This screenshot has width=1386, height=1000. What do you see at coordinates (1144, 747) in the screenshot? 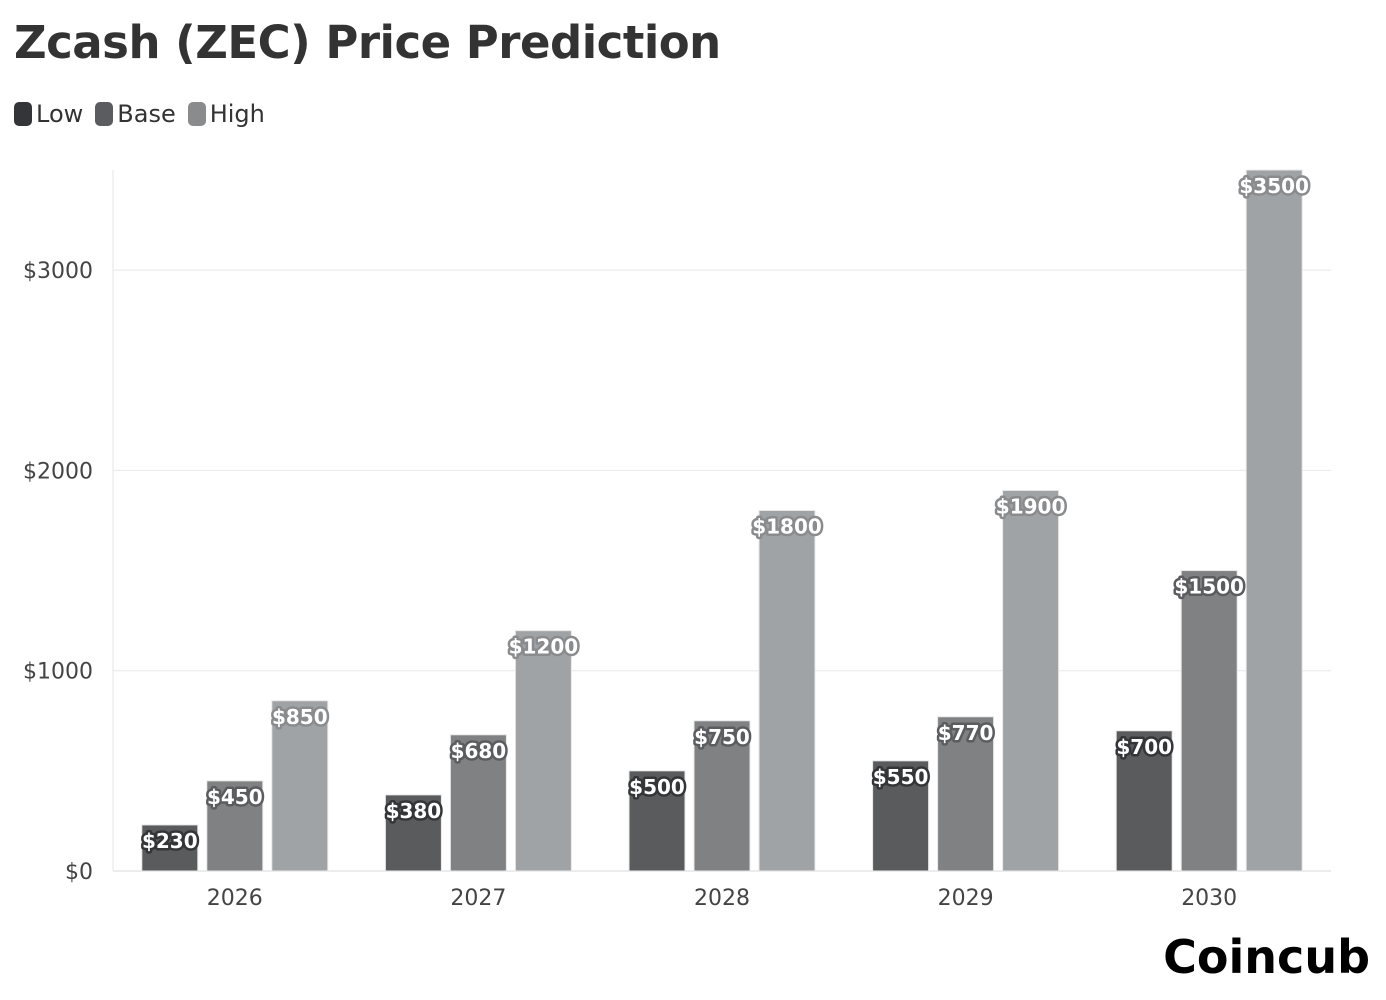
I see `data-label: $700` at bounding box center [1144, 747].